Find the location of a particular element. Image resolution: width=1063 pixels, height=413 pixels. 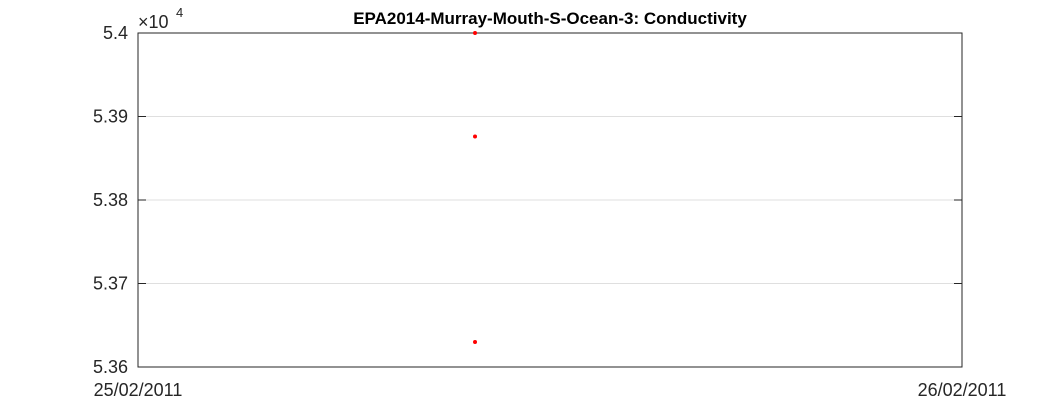

y-tick-label: 5.36 is located at coordinates (110, 367).